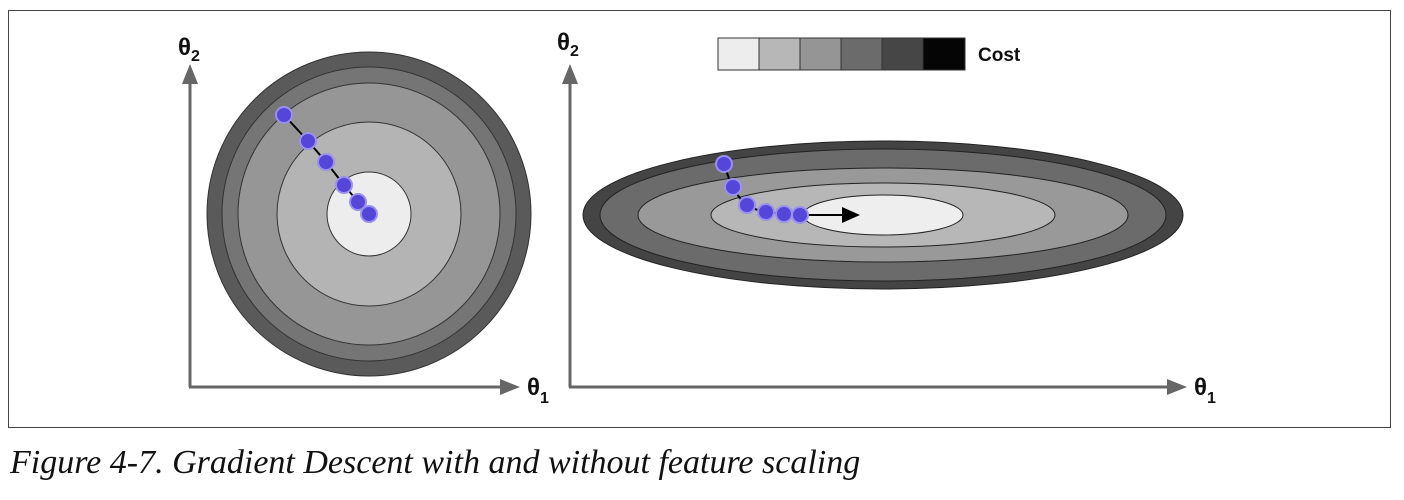  I want to click on left-y-axis-label: θ2, so click(189, 49).